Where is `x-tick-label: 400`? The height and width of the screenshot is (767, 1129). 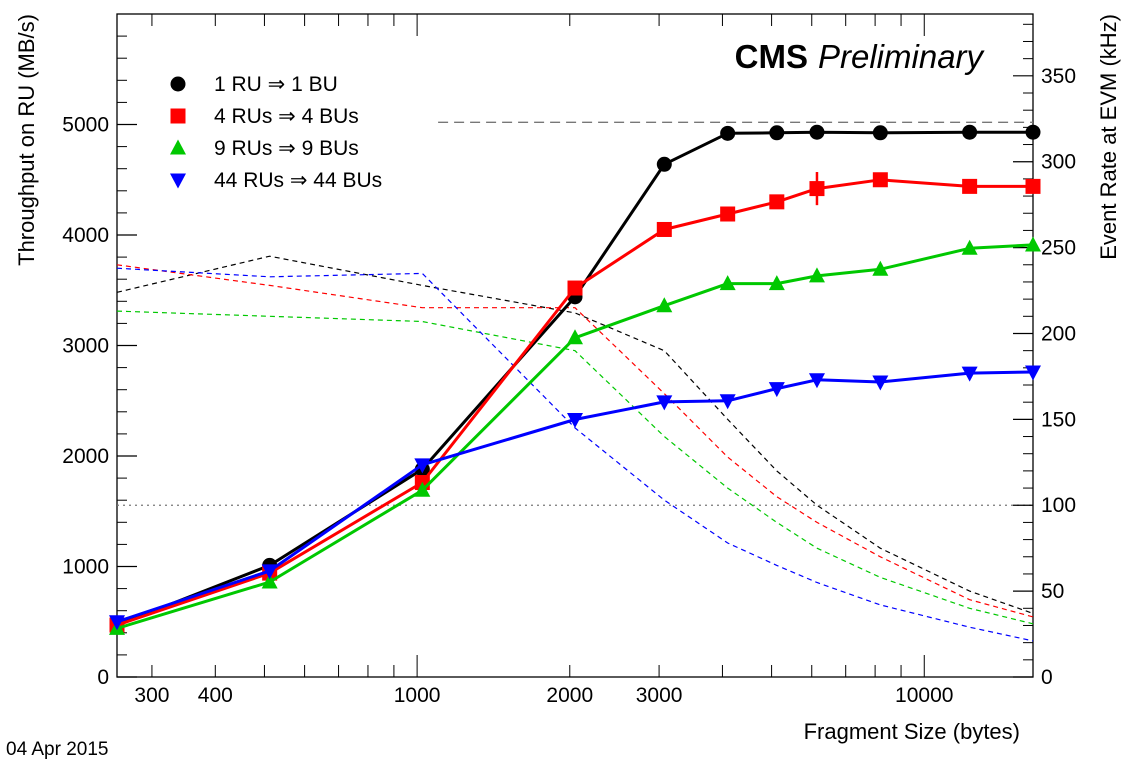
x-tick-label: 400 is located at coordinates (215, 695).